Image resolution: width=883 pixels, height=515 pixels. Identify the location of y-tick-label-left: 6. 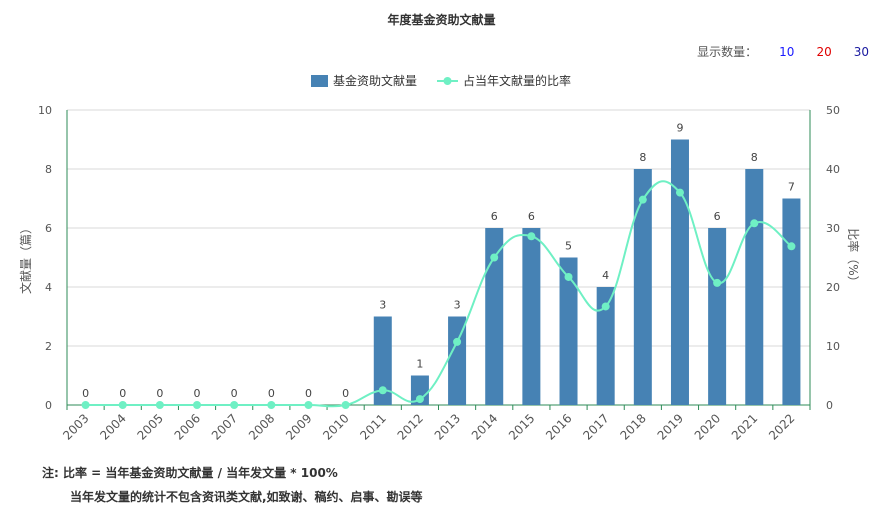
(48, 228).